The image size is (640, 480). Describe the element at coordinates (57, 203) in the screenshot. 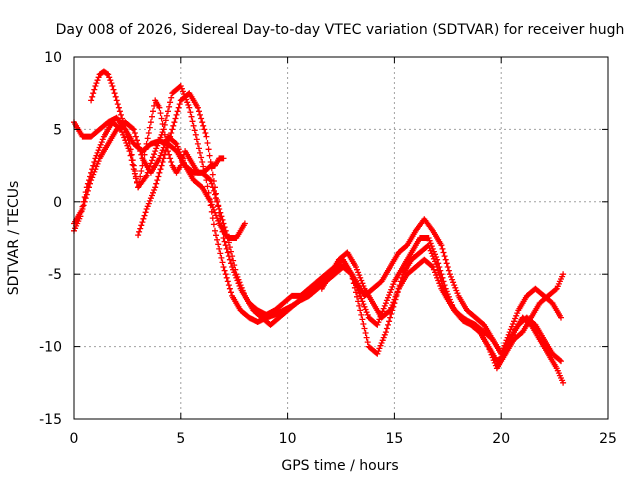

I see `y-tick-label: 0` at that location.